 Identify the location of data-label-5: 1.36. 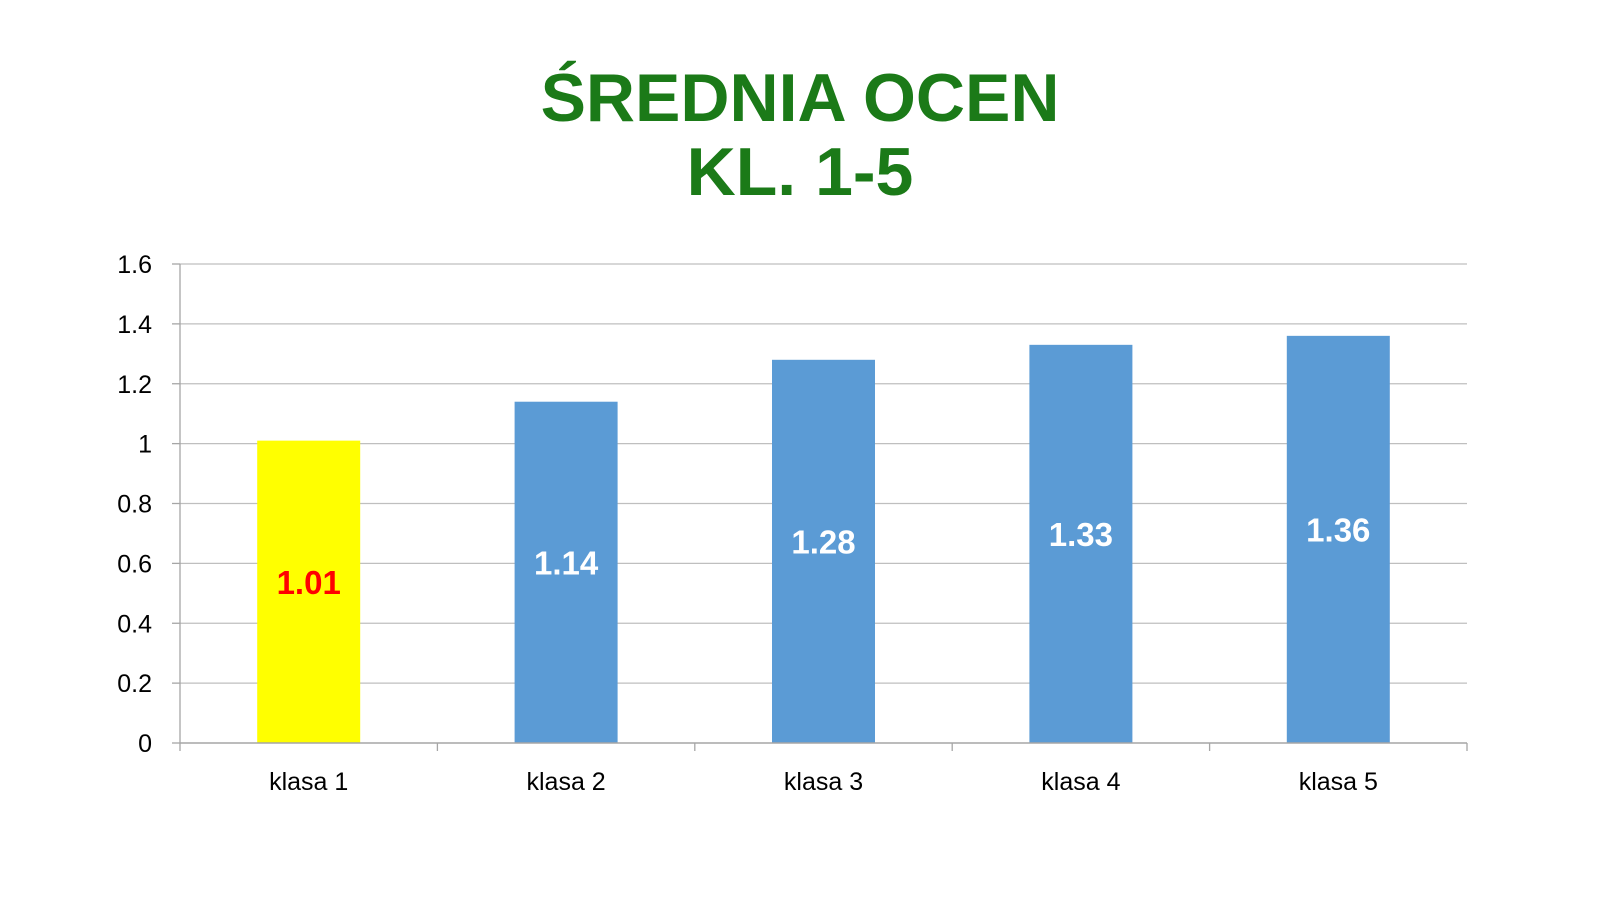
(1338, 529).